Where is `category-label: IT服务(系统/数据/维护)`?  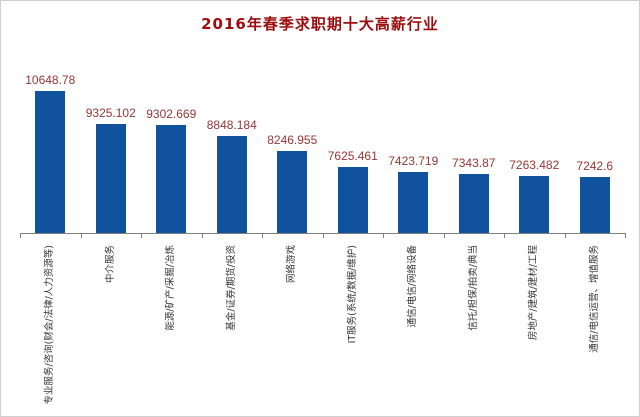 category-label: IT服务(系统/数据/维护) is located at coordinates (352, 294).